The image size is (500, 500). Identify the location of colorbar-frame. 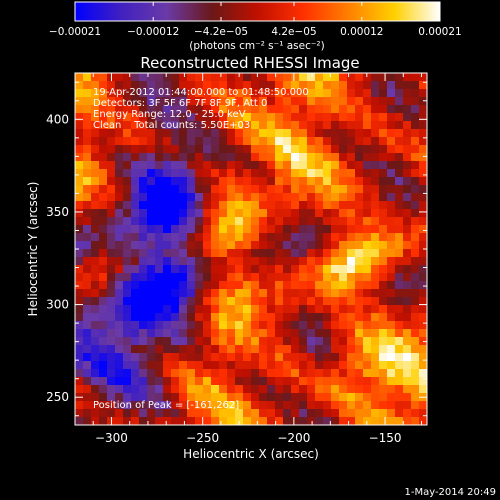
(257, 11).